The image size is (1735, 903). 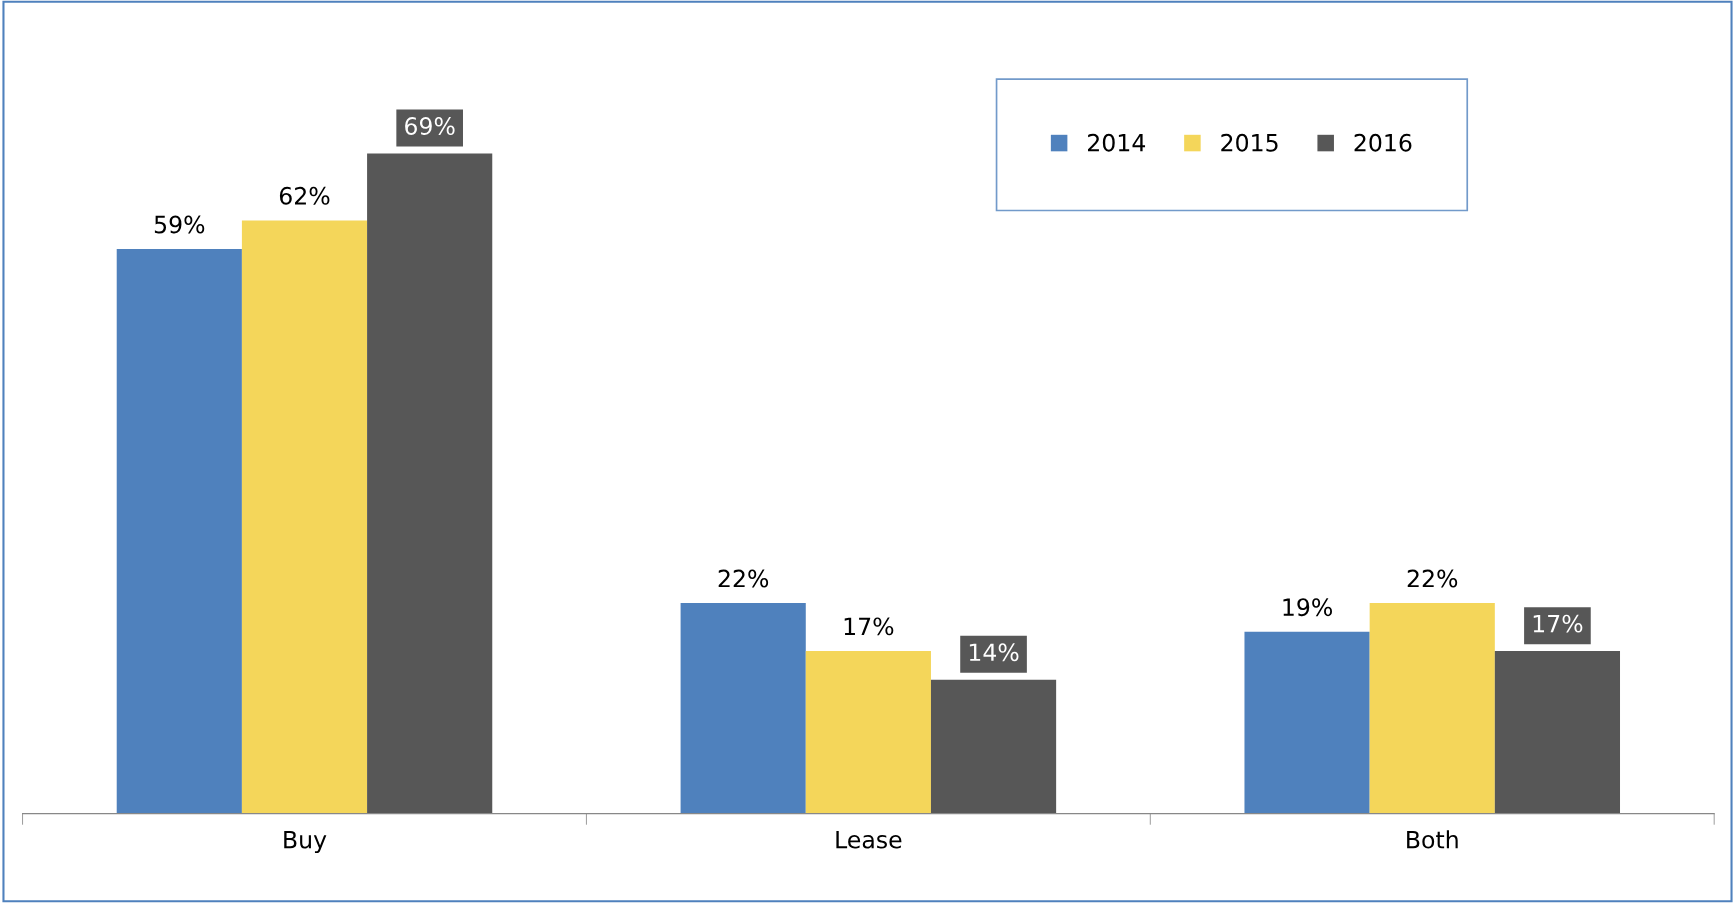 I want to click on x-tick-label: Lease, so click(x=869, y=840).